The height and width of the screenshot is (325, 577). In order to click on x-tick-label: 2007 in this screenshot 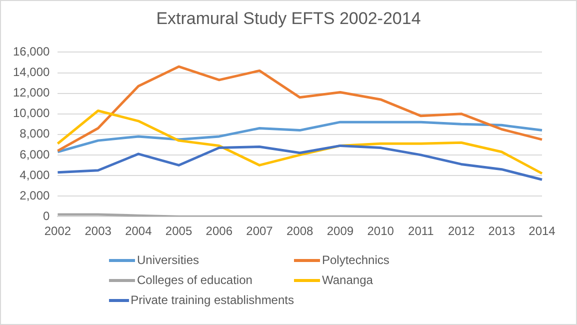, I will do `click(260, 231)`.